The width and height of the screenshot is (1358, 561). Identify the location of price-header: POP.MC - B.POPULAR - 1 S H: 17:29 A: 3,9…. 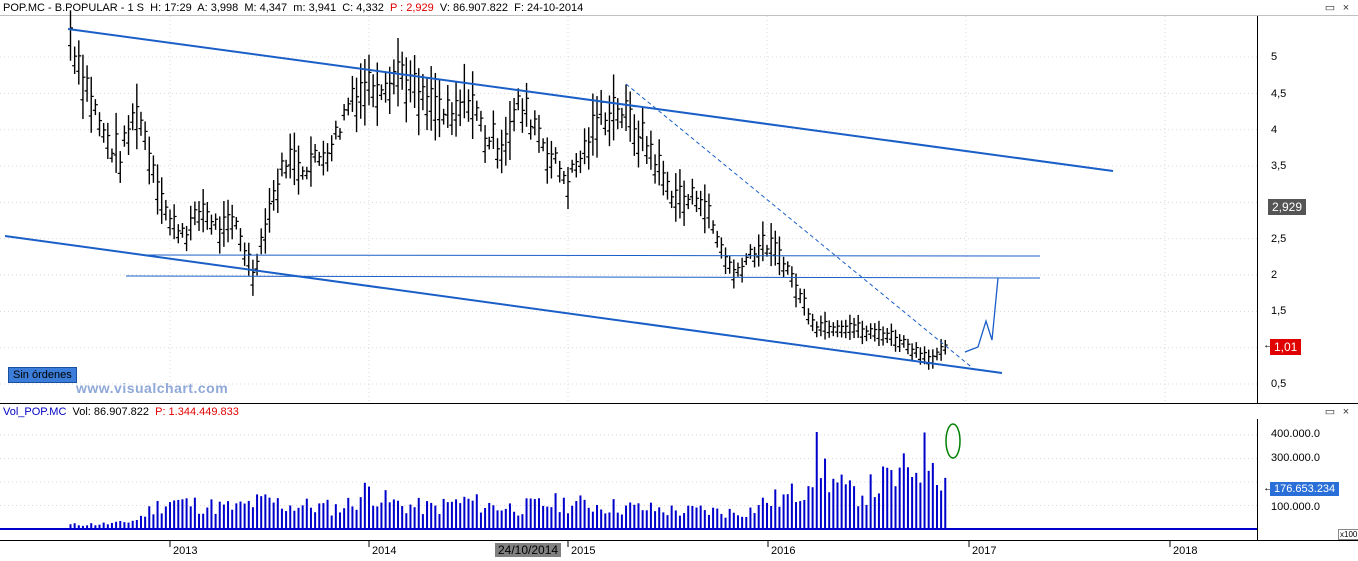
(293, 8).